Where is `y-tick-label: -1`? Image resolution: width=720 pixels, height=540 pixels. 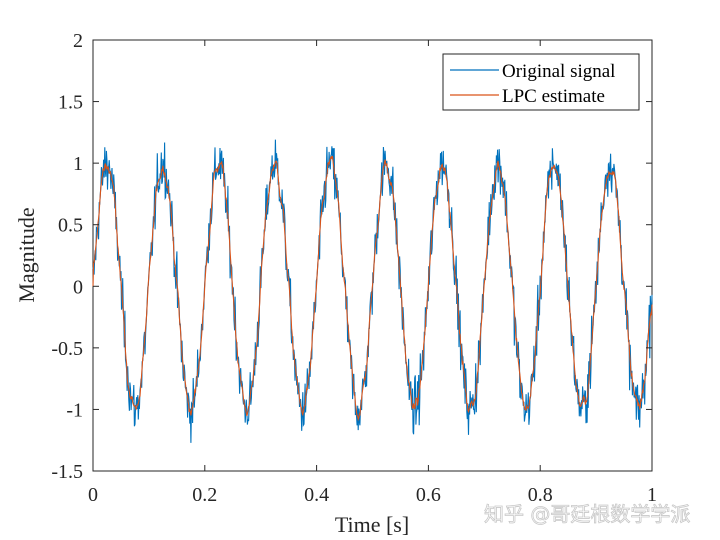 y-tick-label: -1 is located at coordinates (74, 410).